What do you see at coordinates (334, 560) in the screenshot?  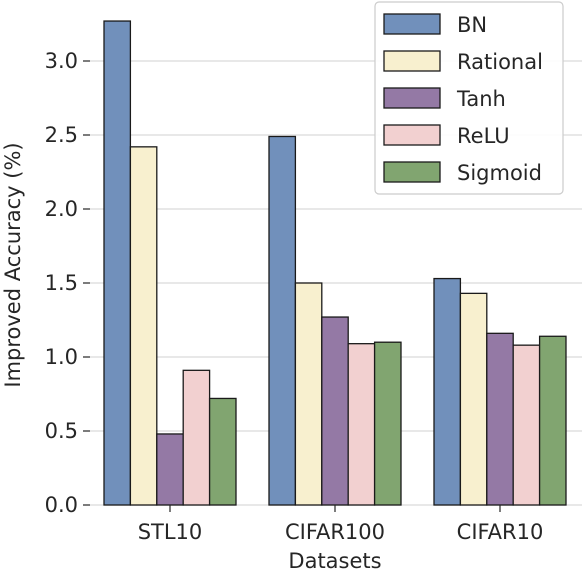 I see `x-axis-title: Datasets` at bounding box center [334, 560].